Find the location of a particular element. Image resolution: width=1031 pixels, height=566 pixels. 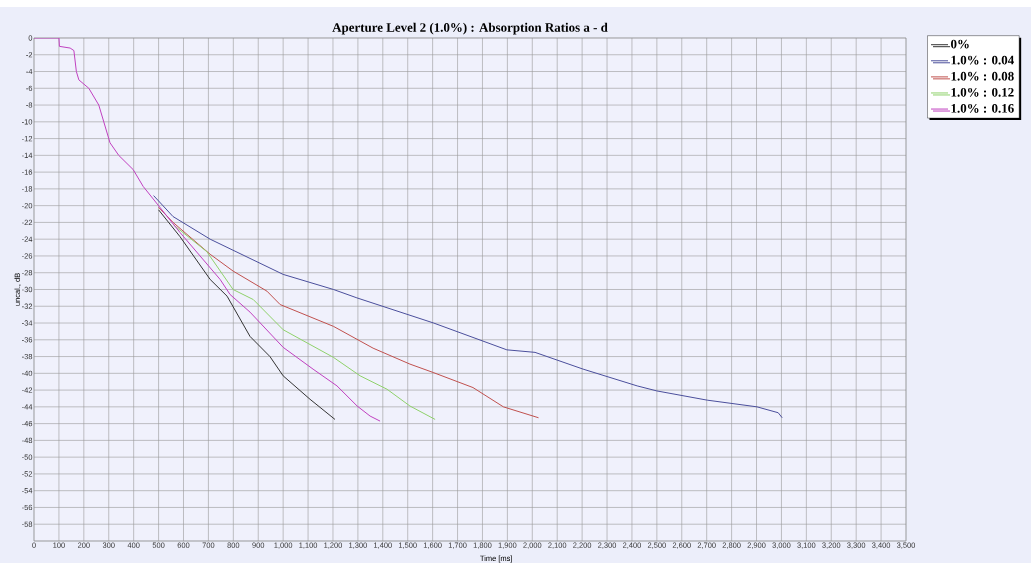

legend-label: 1.0% : 0.04 is located at coordinates (982, 60).